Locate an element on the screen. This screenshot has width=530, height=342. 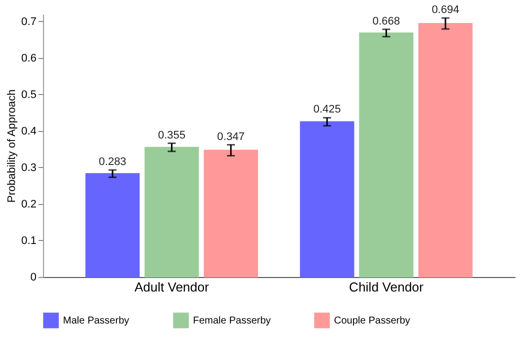
data-label: 0.347 is located at coordinates (231, 136).